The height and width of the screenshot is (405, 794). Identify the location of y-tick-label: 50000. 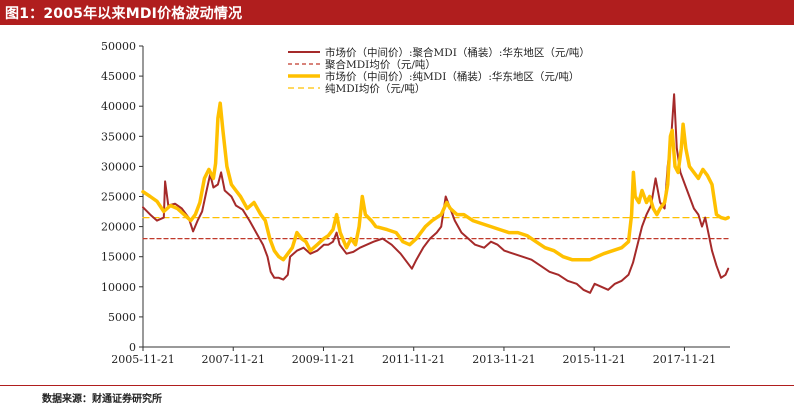
(118, 46).